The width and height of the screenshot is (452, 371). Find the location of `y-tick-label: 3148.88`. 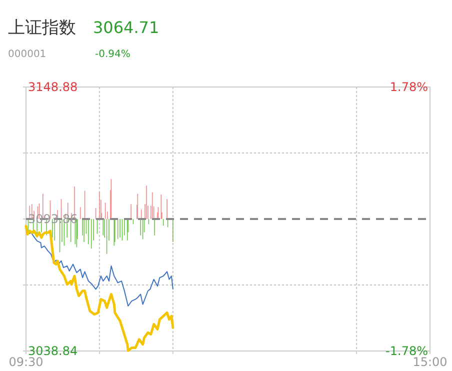

y-tick-label: 3148.88 is located at coordinates (53, 87).